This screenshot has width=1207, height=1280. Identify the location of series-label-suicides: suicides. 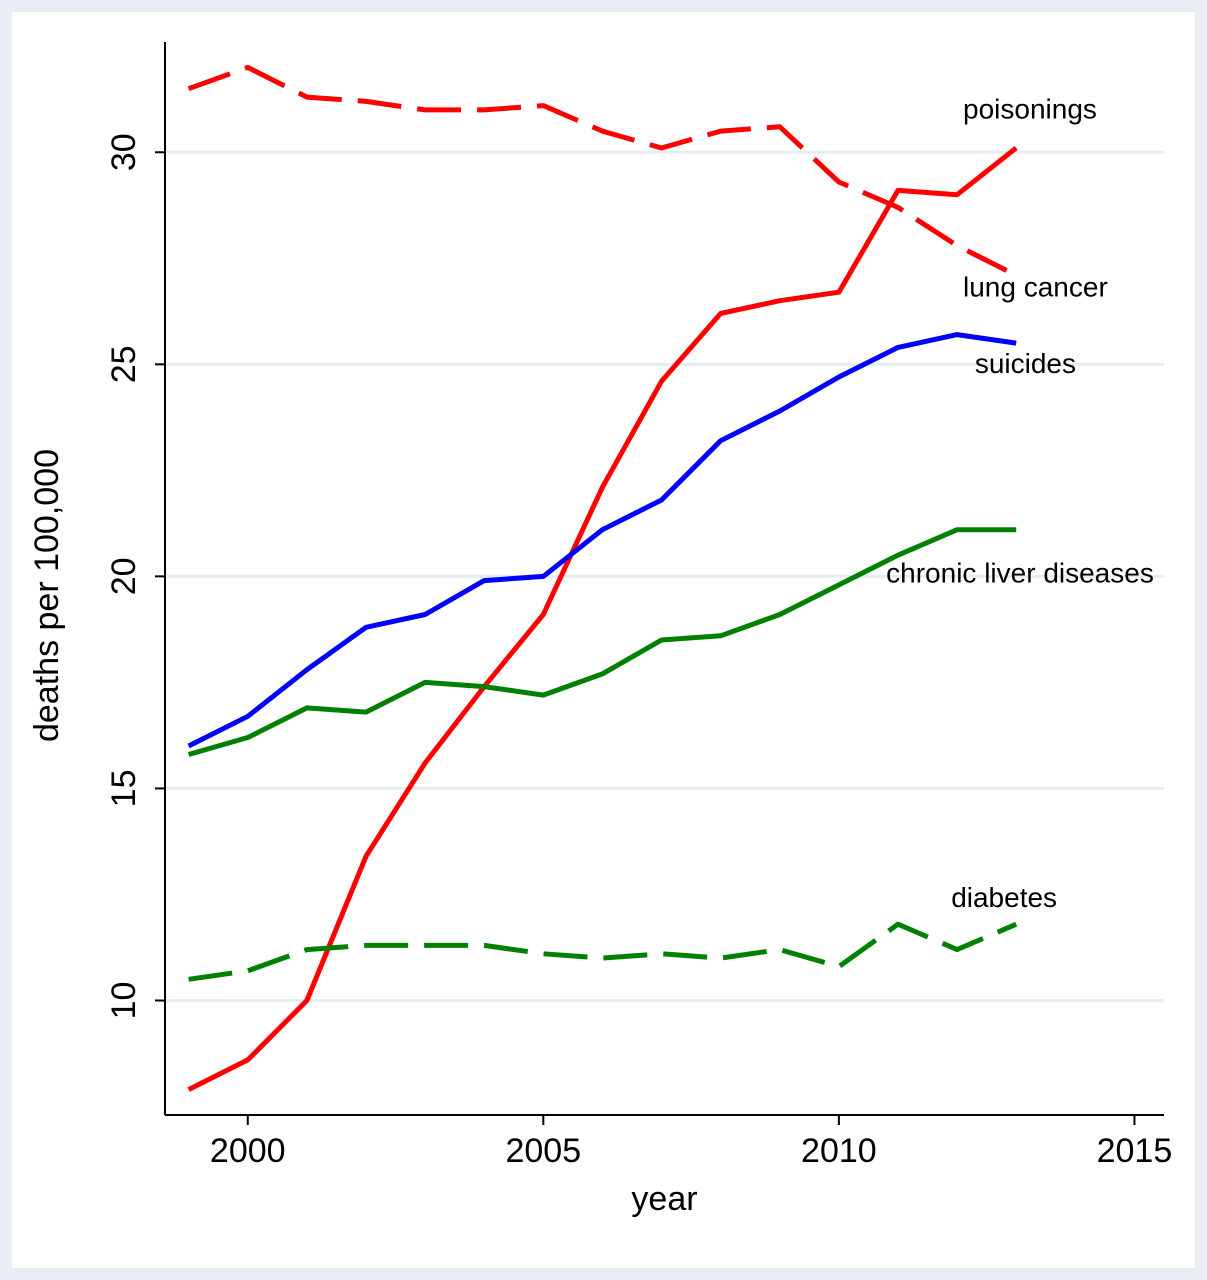
(1025, 363).